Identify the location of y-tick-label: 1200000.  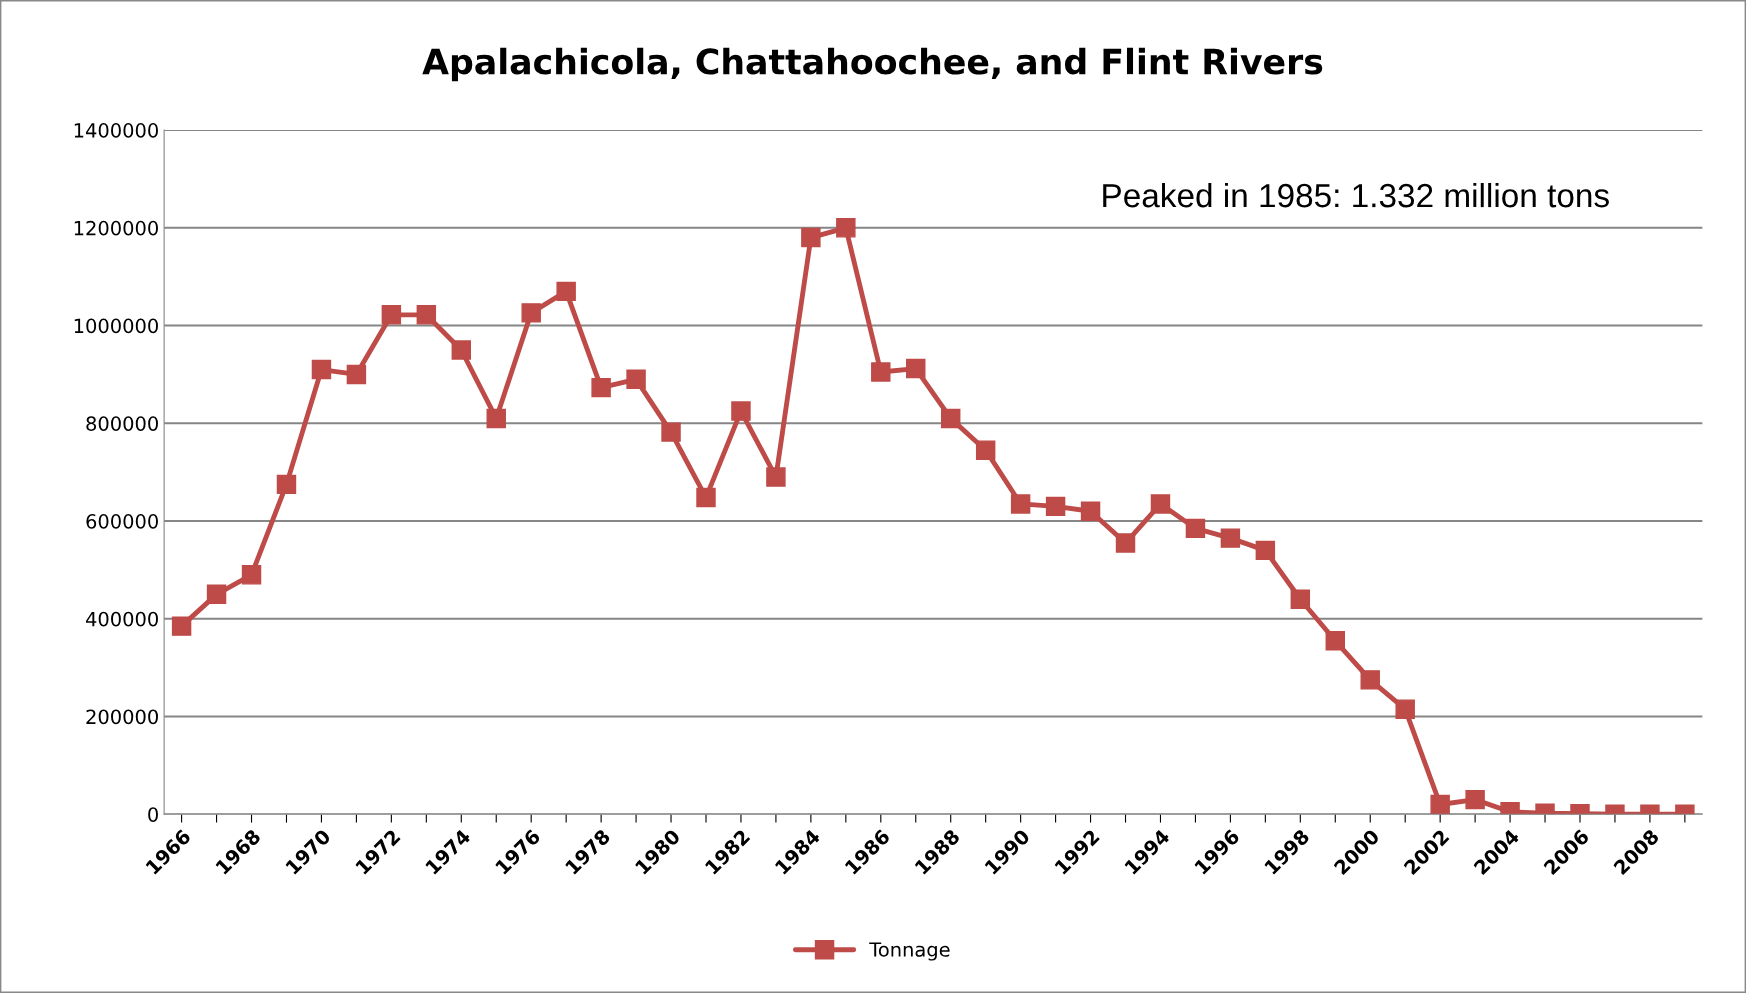
(116, 228).